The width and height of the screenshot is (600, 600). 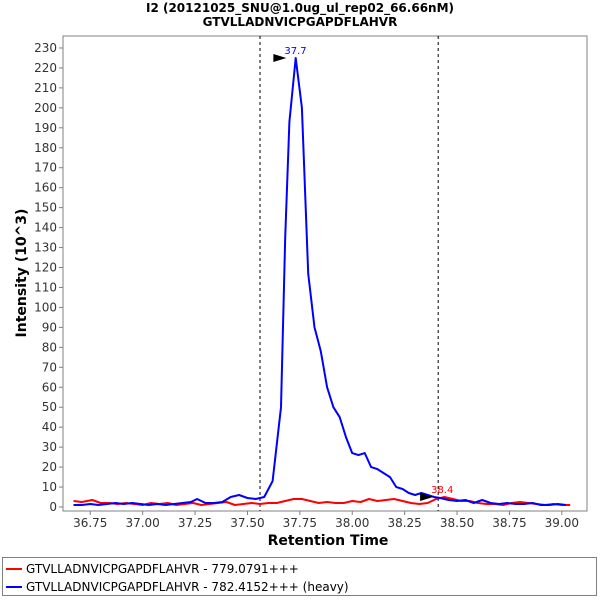 What do you see at coordinates (90, 523) in the screenshot?
I see `x-tick-label: 36.75` at bounding box center [90, 523].